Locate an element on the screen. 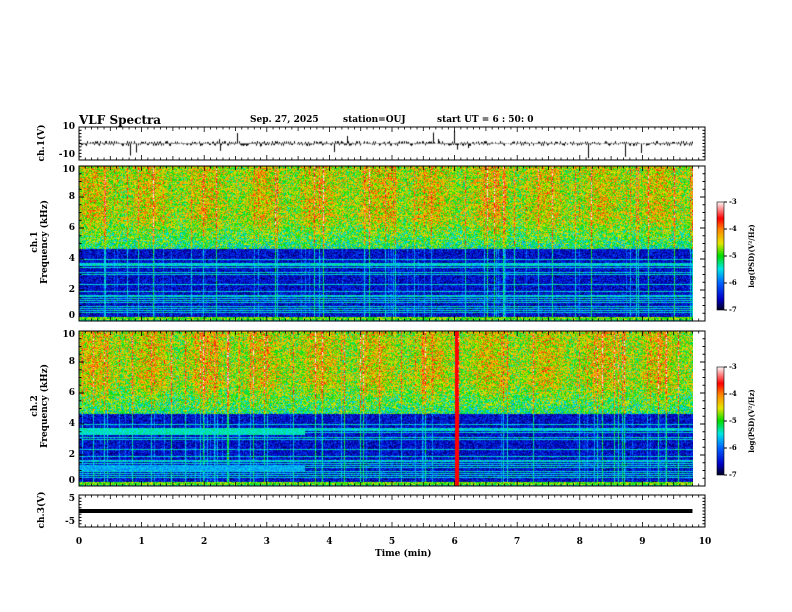 The width and height of the screenshot is (792, 612). ch2-spectrogram-ylabel: ch.2 Frequency (kHz) is located at coordinates (40, 406).